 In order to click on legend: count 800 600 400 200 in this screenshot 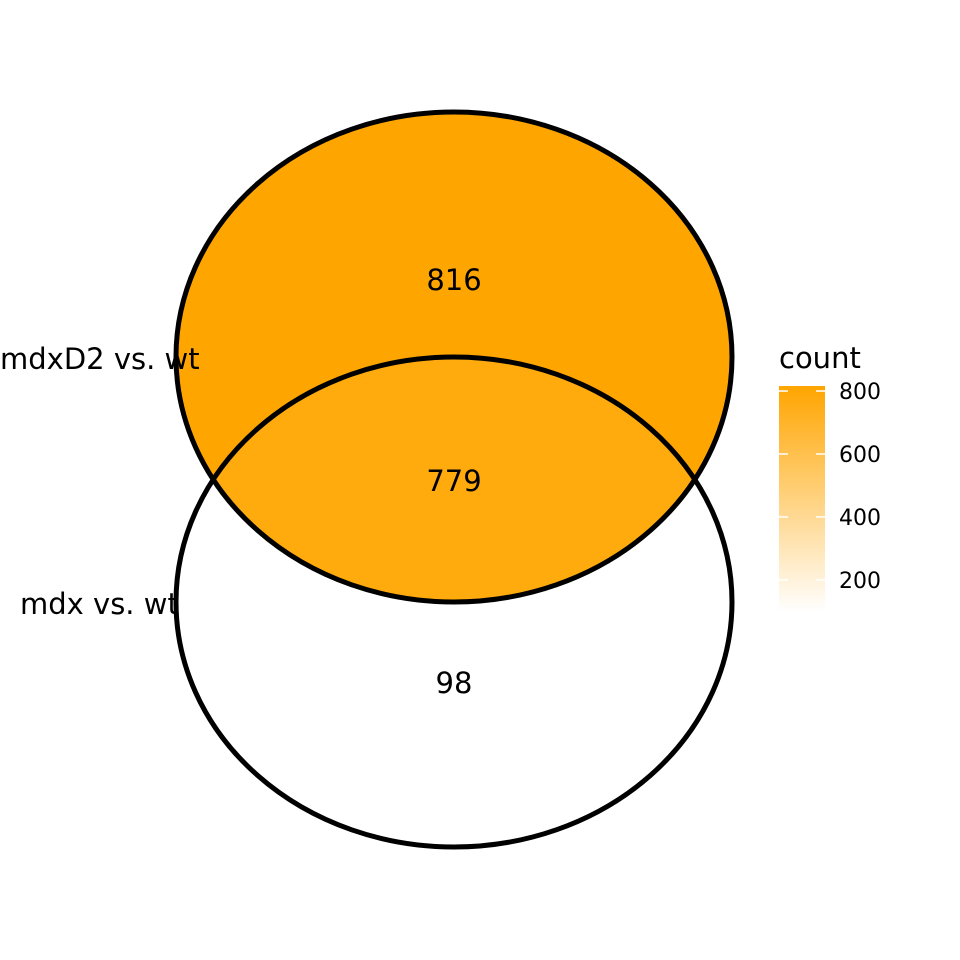, I will do `click(830, 476)`.